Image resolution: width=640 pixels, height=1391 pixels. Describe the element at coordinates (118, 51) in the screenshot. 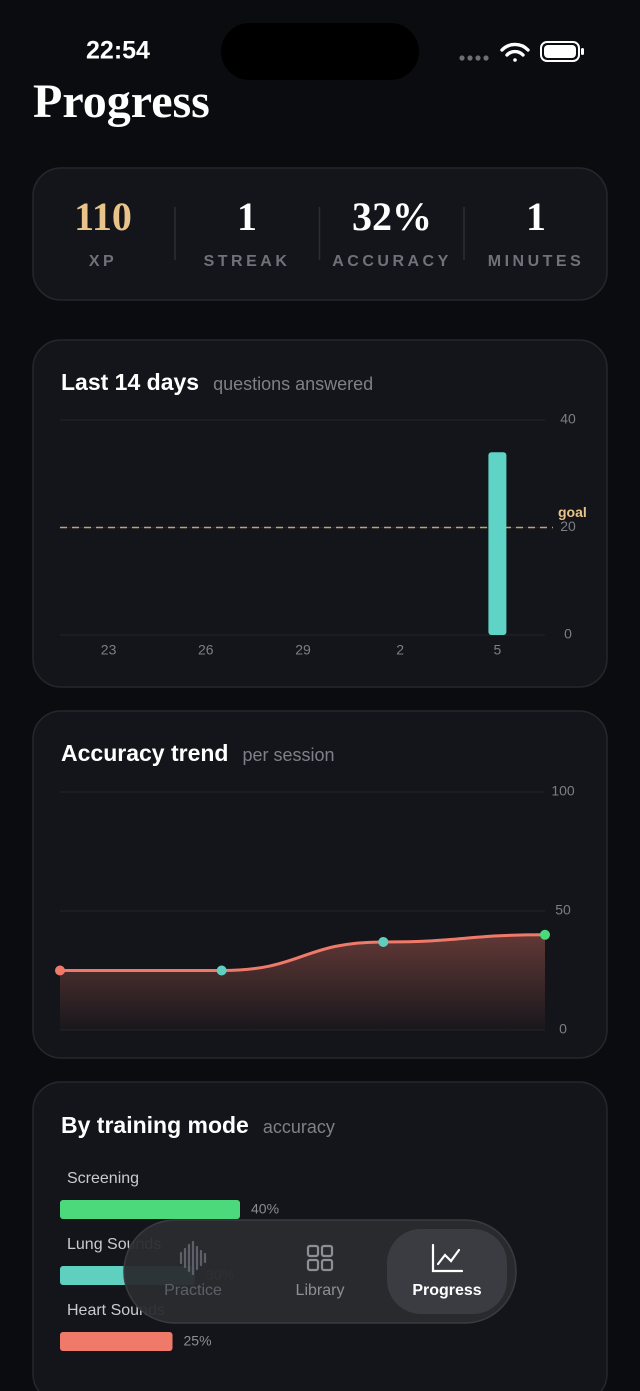

I see `status-time: 22:54` at that location.